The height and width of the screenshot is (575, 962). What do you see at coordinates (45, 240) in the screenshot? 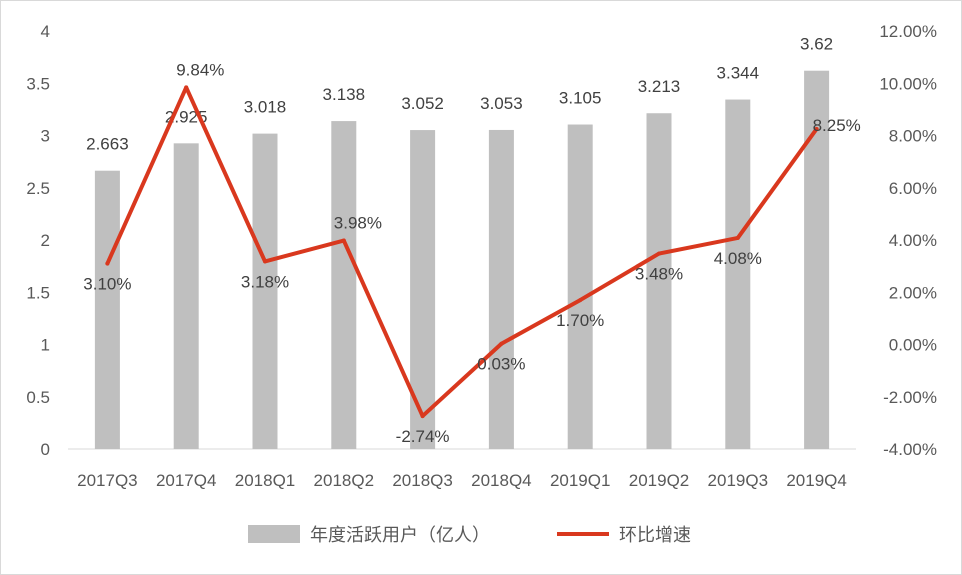
I see `left-axis-tick-label: 2` at bounding box center [45, 240].